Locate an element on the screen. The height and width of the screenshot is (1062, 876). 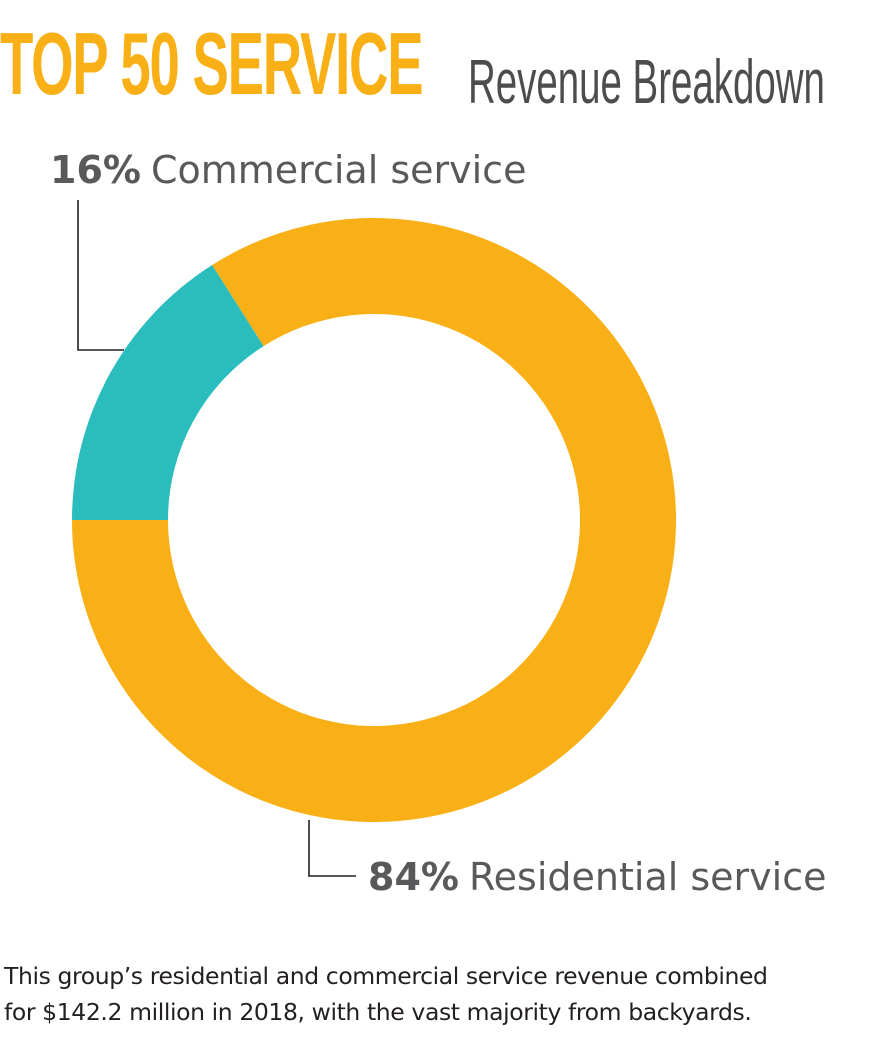
commercial-label: 16% Commercial service is located at coordinates (288, 170).